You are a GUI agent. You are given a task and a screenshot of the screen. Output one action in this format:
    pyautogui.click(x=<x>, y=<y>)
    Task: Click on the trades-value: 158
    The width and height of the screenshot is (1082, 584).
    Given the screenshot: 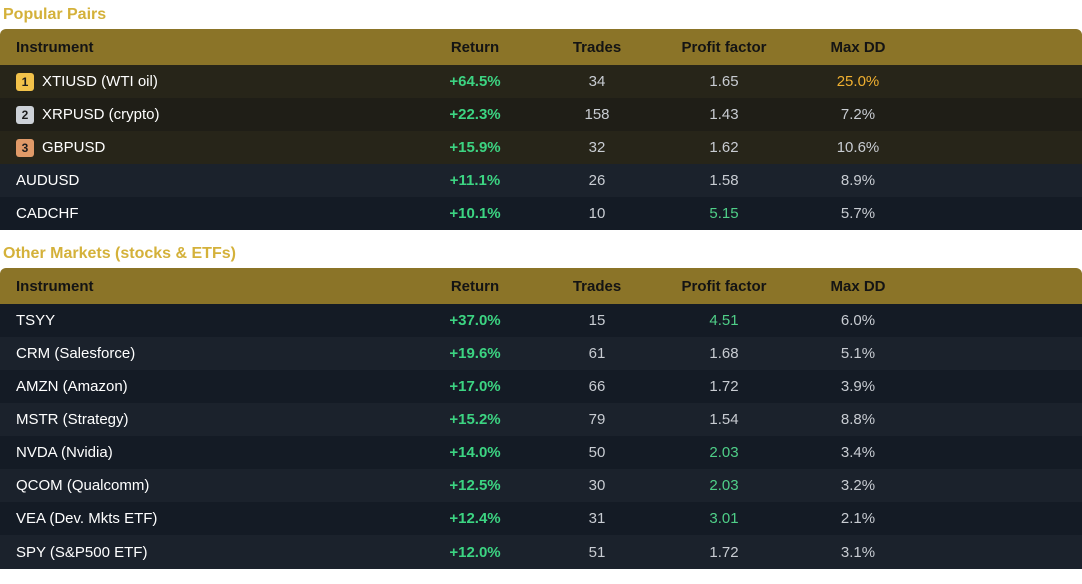 What is the action you would take?
    pyautogui.click(x=597, y=114)
    